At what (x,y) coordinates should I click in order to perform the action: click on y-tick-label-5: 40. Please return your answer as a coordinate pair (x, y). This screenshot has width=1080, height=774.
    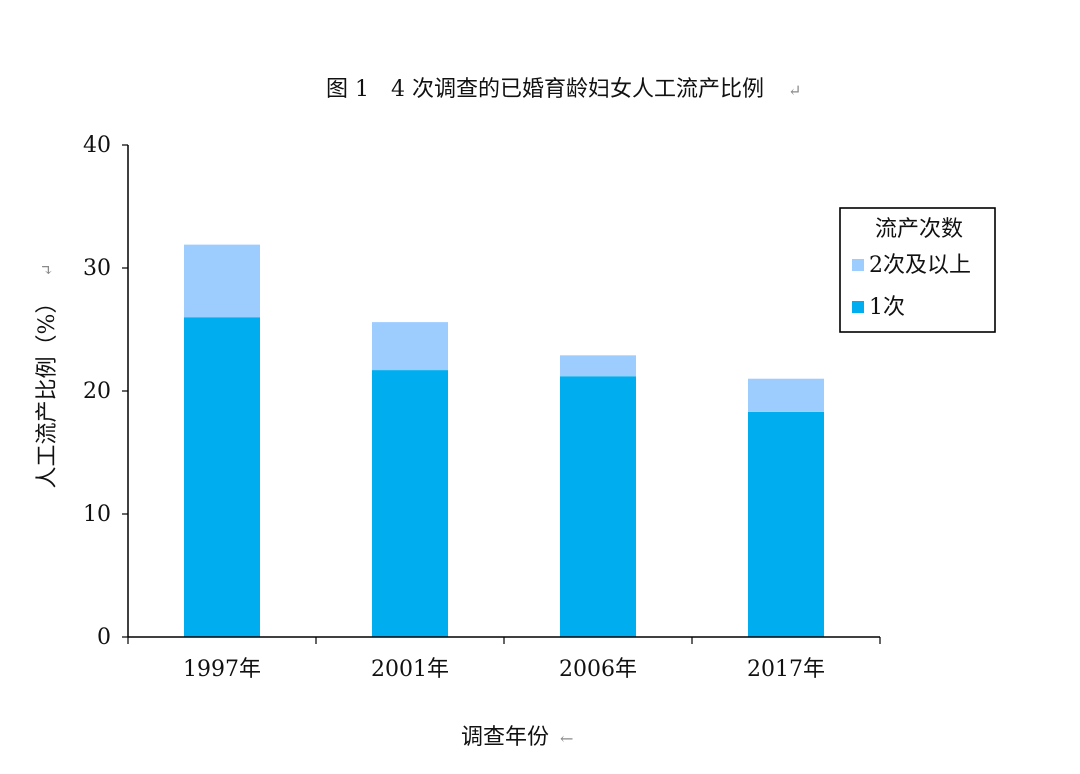
    Looking at the image, I should click on (97, 145).